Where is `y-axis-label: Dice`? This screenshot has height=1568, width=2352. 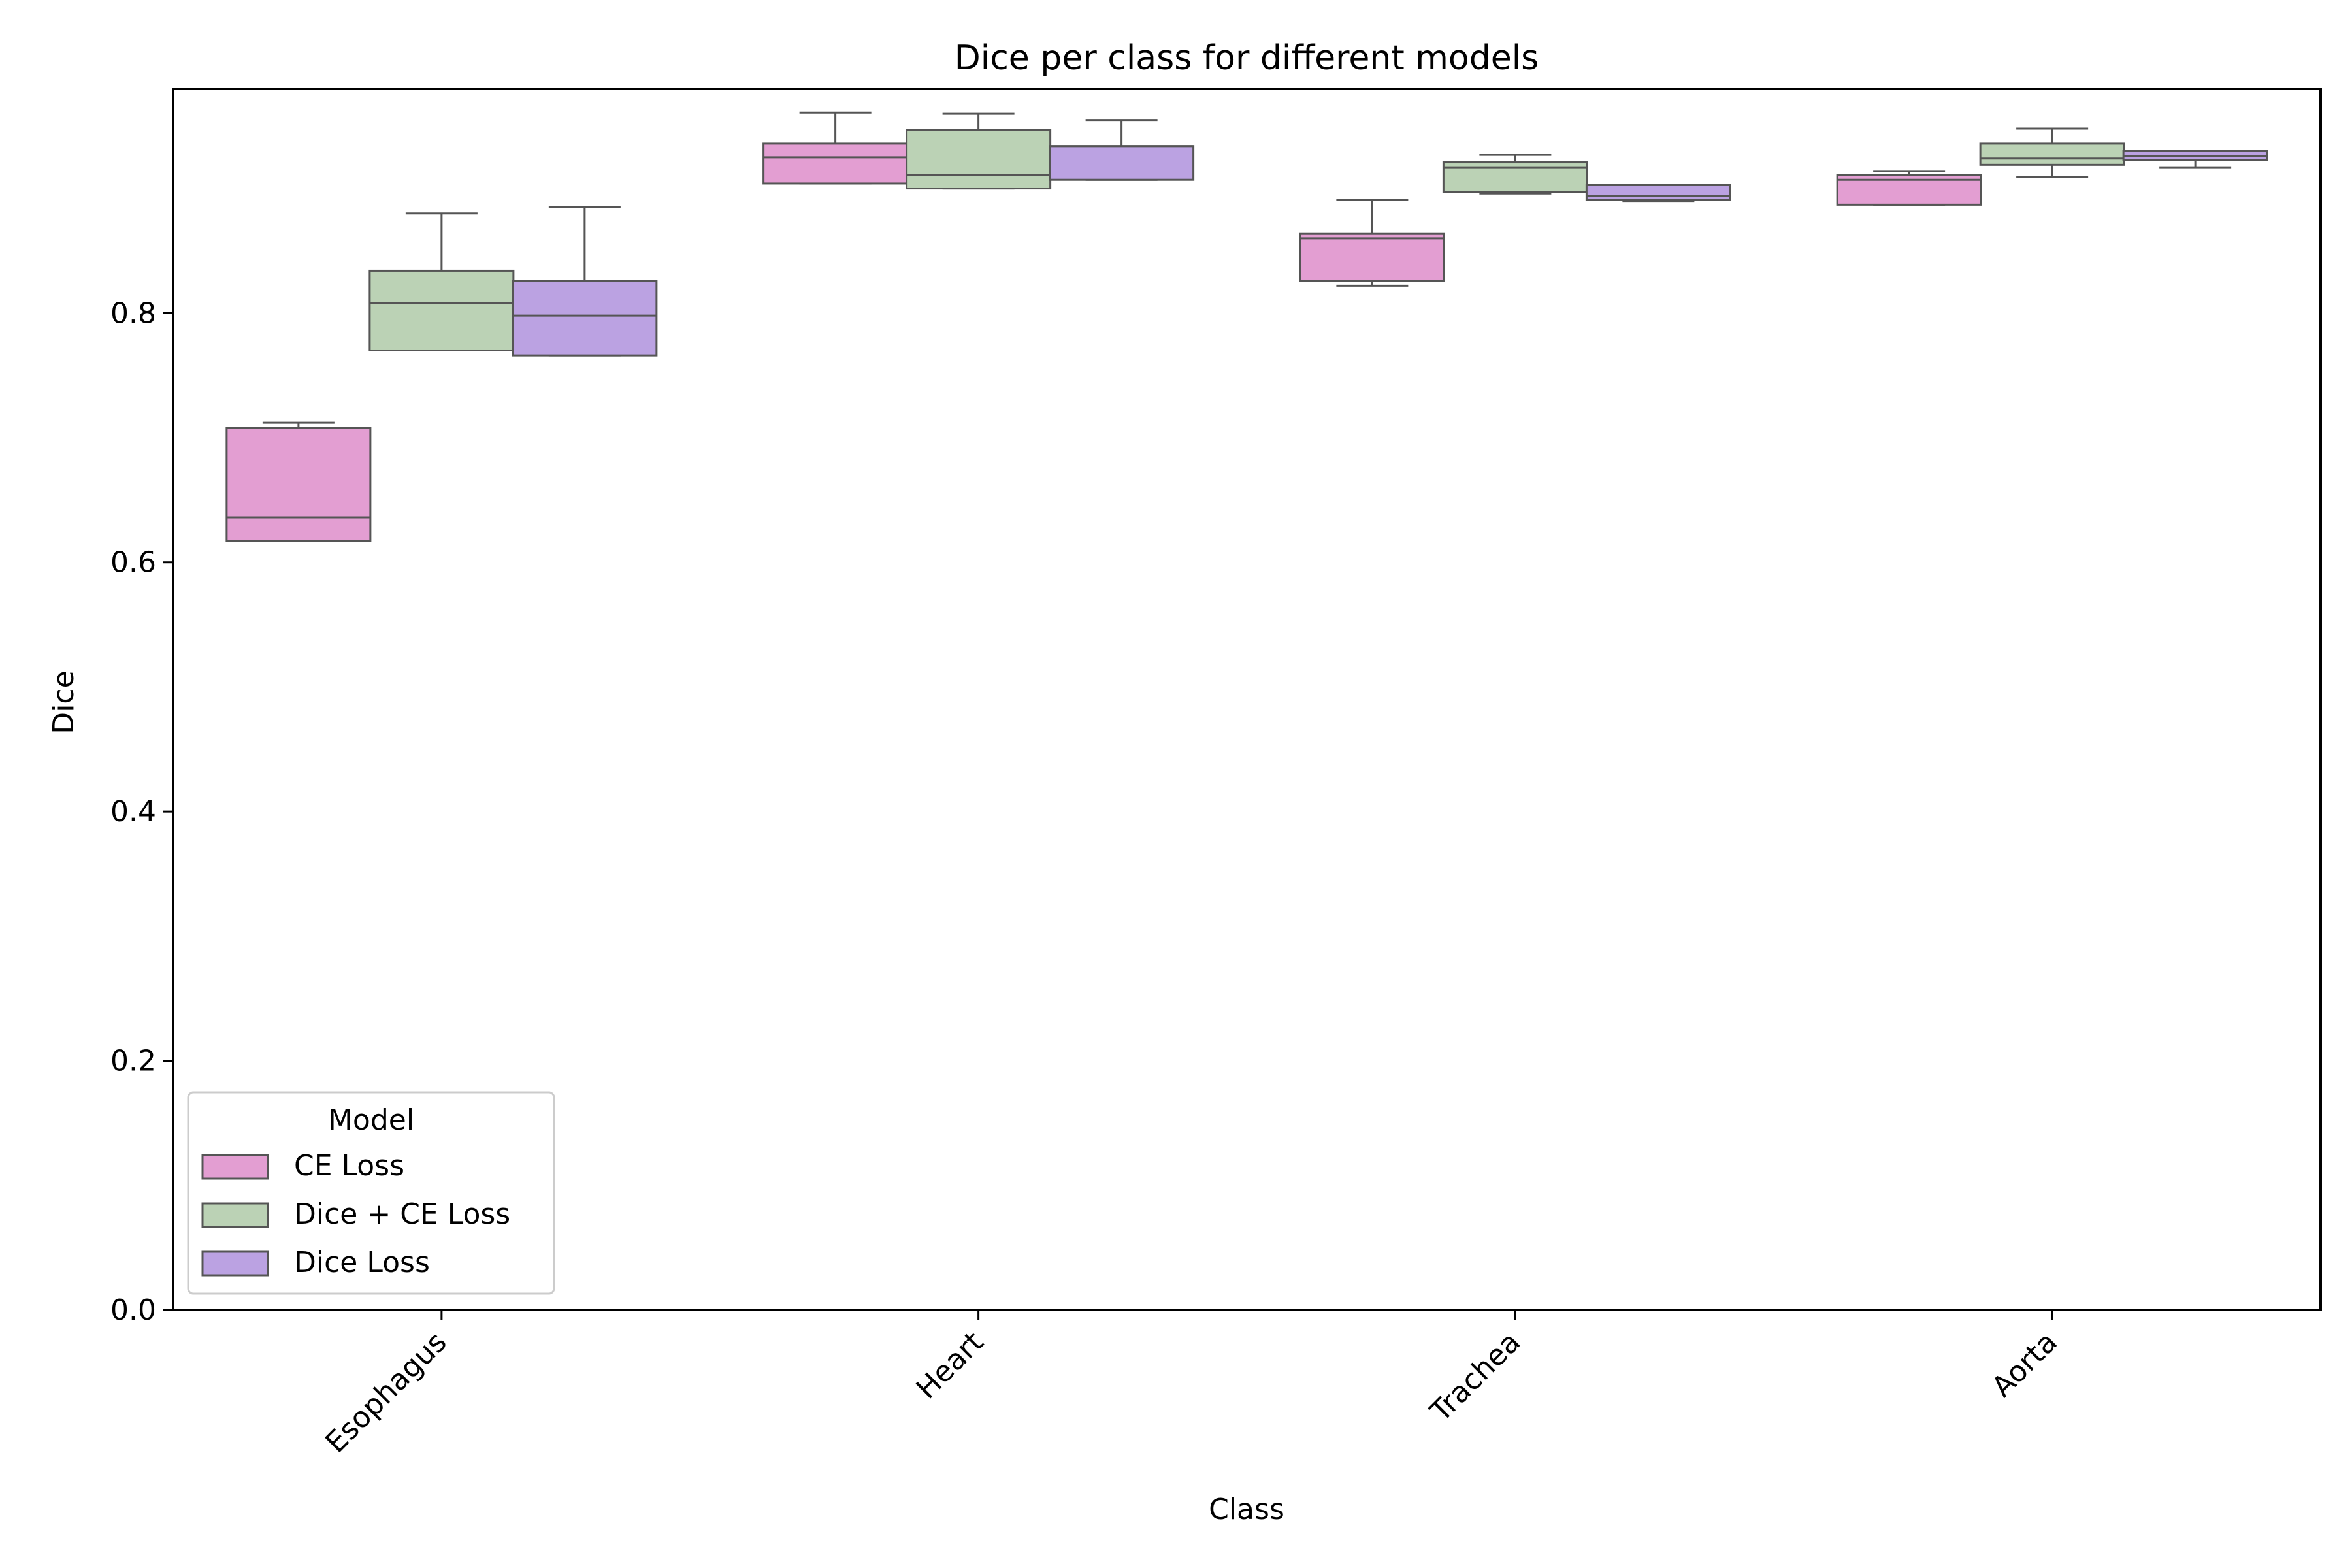
y-axis-label: Dice is located at coordinates (63, 702).